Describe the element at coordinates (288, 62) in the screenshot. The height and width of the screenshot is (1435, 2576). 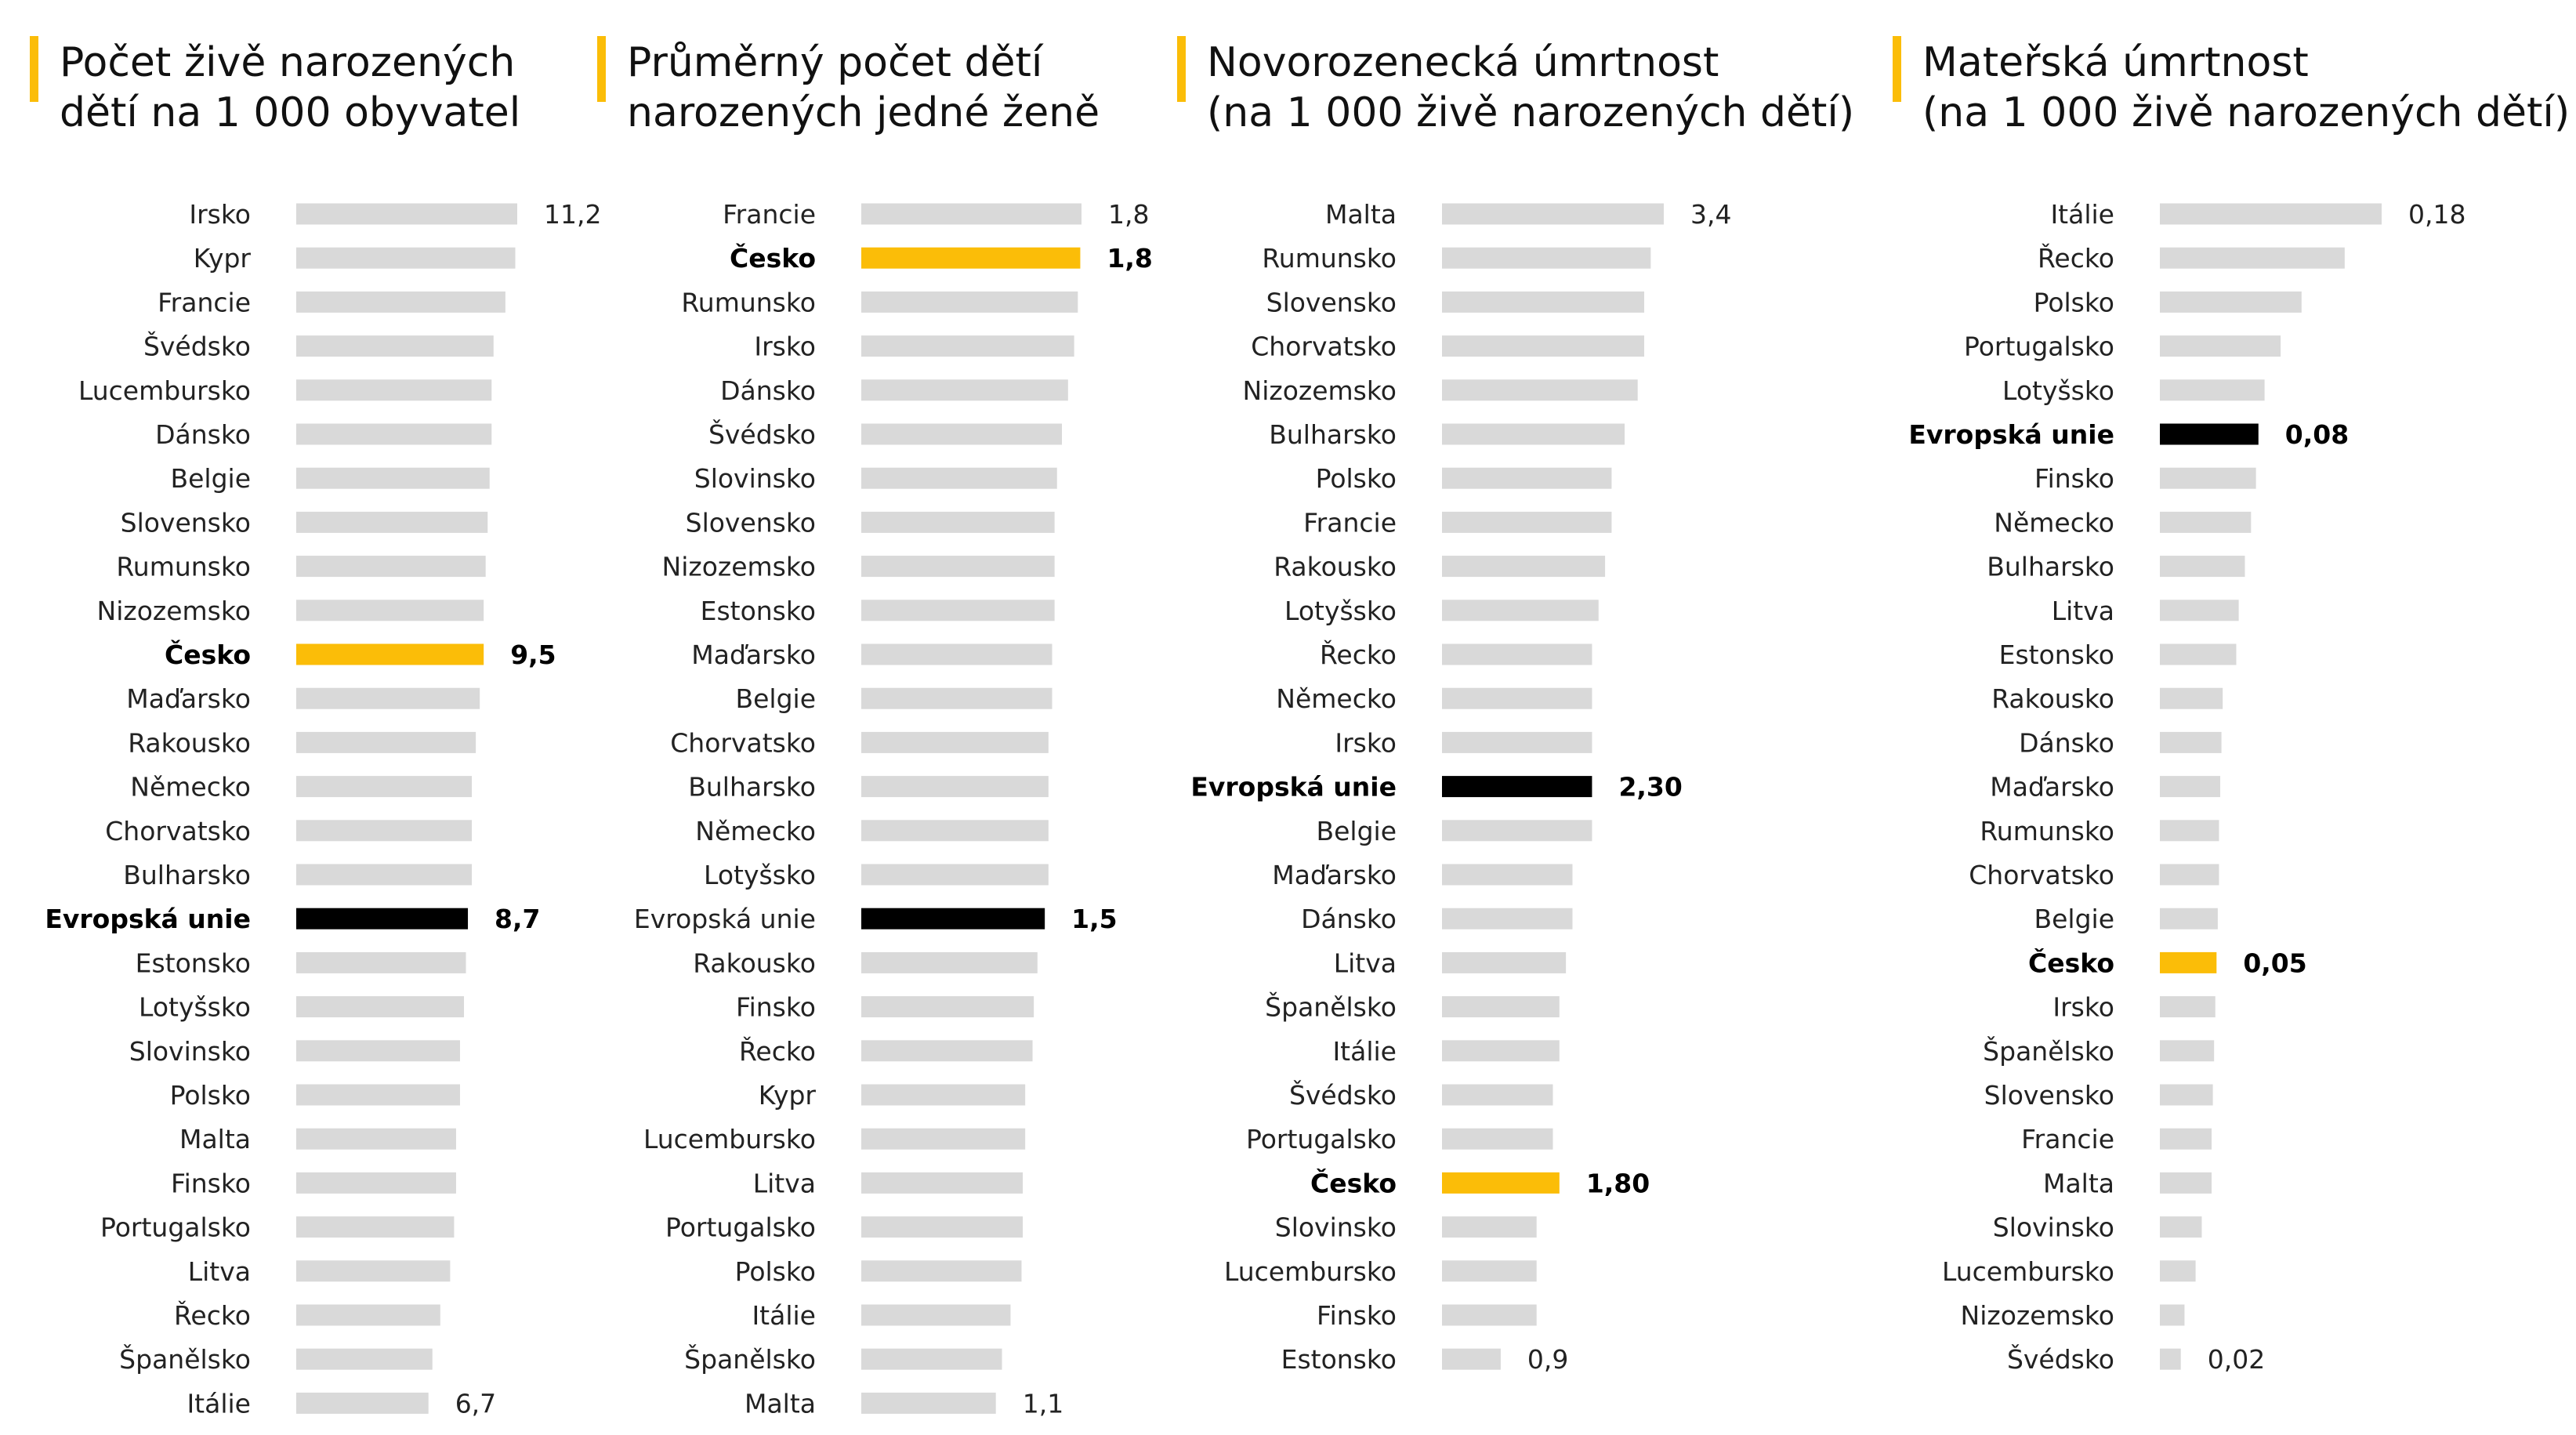
I see `chart-title-line-1: Počet živě narozených` at that location.